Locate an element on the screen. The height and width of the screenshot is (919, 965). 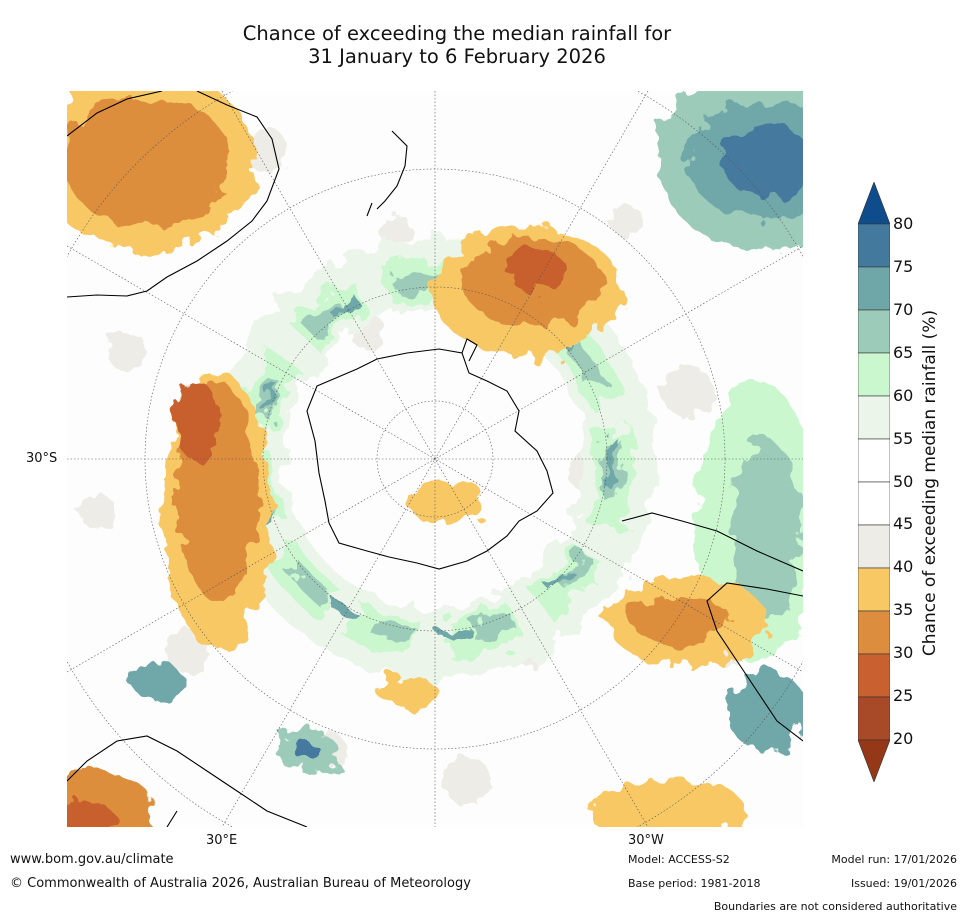
colorbar-tick: 35 is located at coordinates (903, 609).